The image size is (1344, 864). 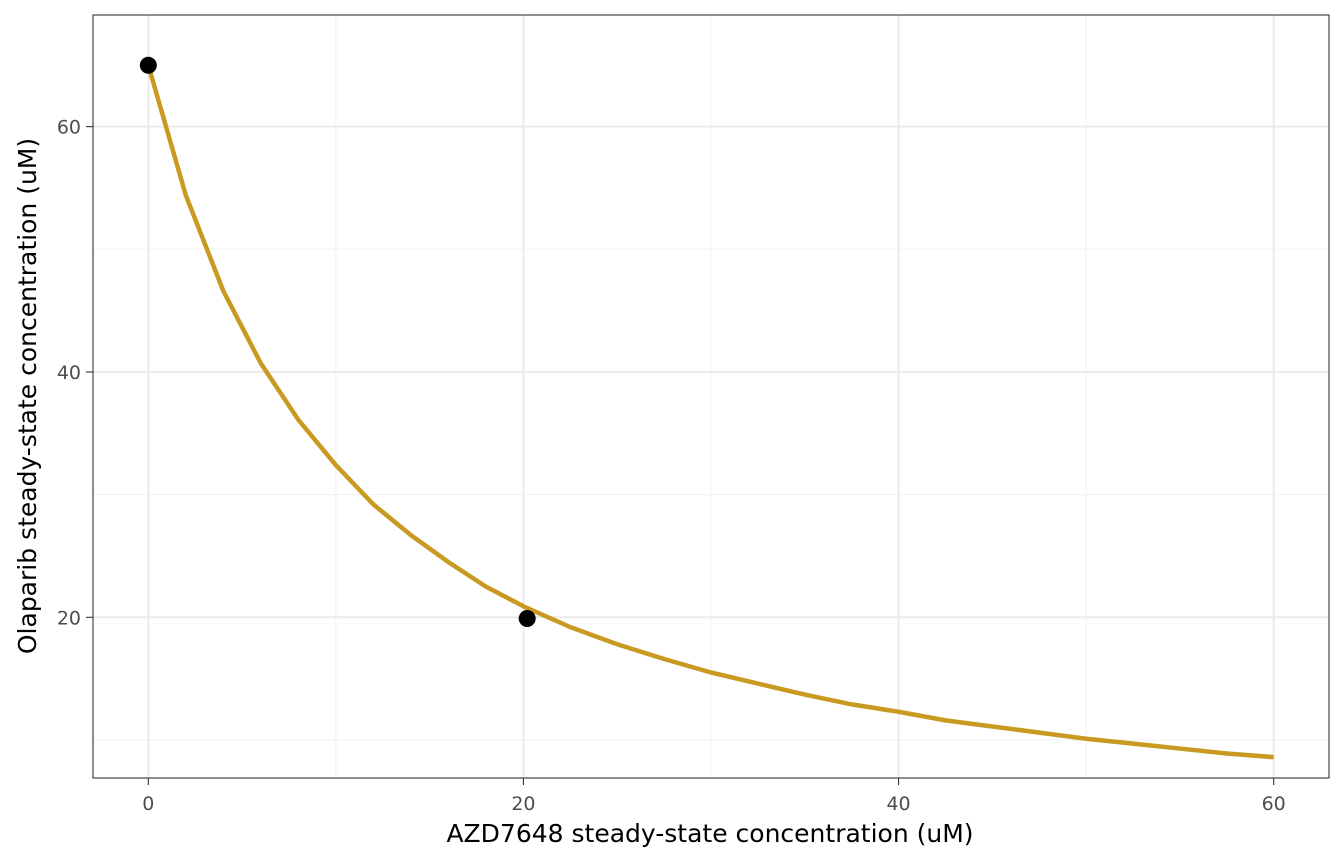 What do you see at coordinates (523, 804) in the screenshot?
I see `x-tick-label: 20` at bounding box center [523, 804].